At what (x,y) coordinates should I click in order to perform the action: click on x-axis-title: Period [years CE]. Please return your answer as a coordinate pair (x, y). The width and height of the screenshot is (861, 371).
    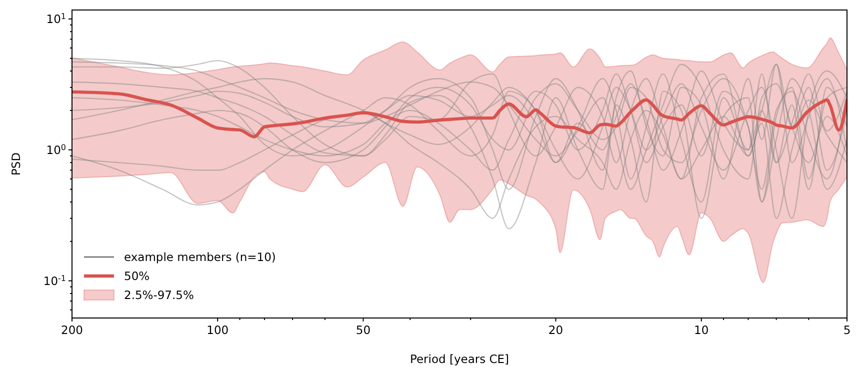
    Looking at the image, I should click on (460, 359).